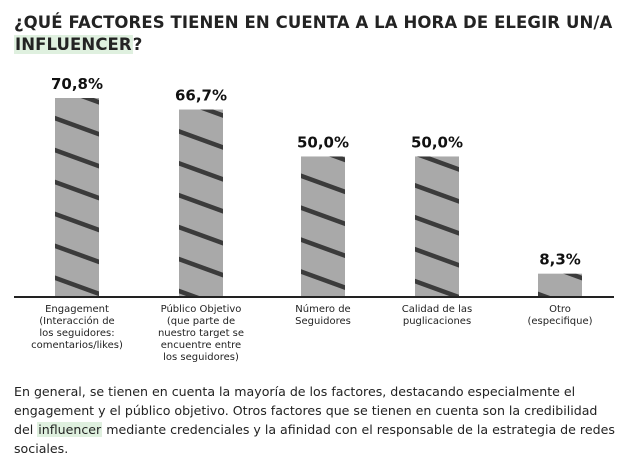 The height and width of the screenshot is (458, 626). What do you see at coordinates (322, 309) in the screenshot?
I see `category-label-3-line-1: Número de` at bounding box center [322, 309].